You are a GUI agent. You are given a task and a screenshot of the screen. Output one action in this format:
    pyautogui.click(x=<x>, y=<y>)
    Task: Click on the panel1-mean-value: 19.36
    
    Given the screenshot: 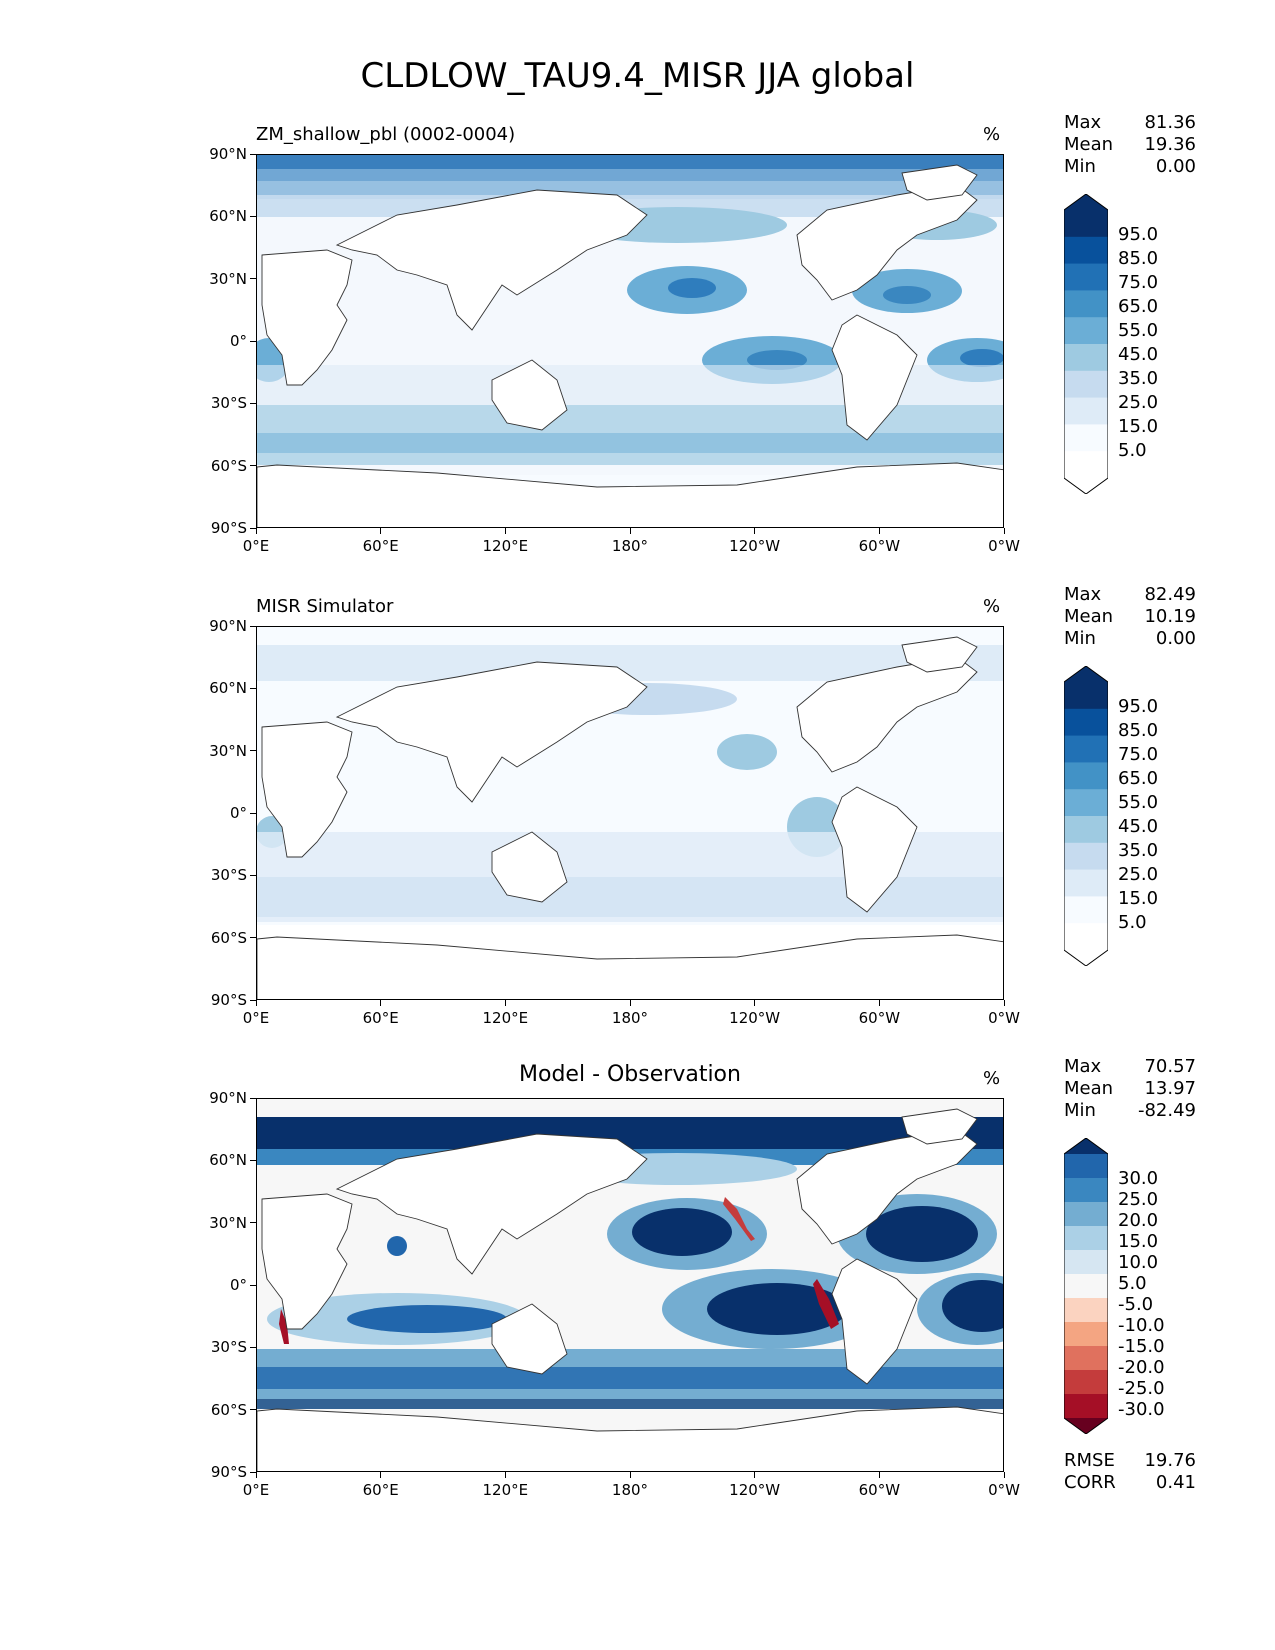 What is the action you would take?
    pyautogui.click(x=1170, y=144)
    